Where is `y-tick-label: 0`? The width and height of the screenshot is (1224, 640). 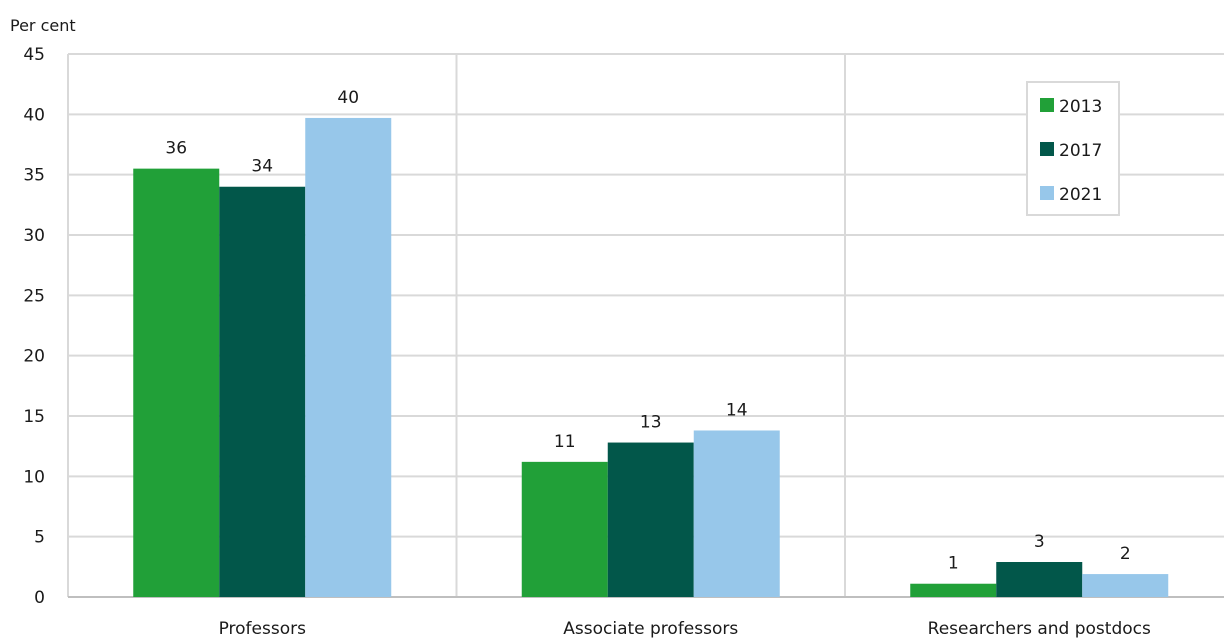
y-tick-label: 0 is located at coordinates (39, 598).